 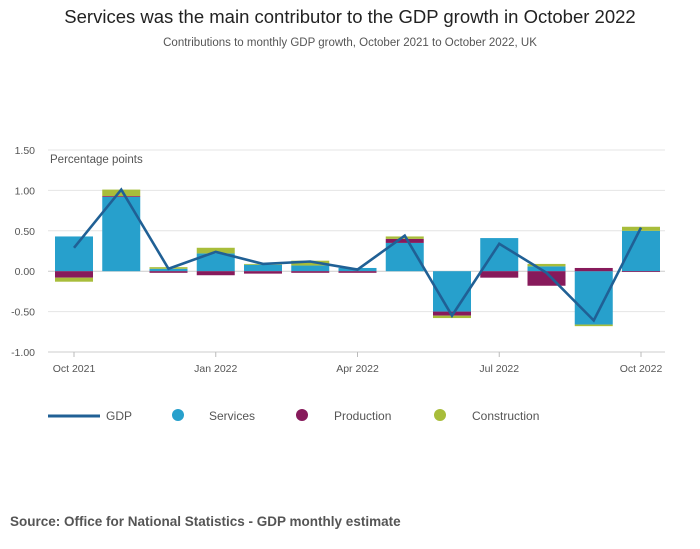 I want to click on x-tick-label: Oct 2021, so click(x=74, y=369).